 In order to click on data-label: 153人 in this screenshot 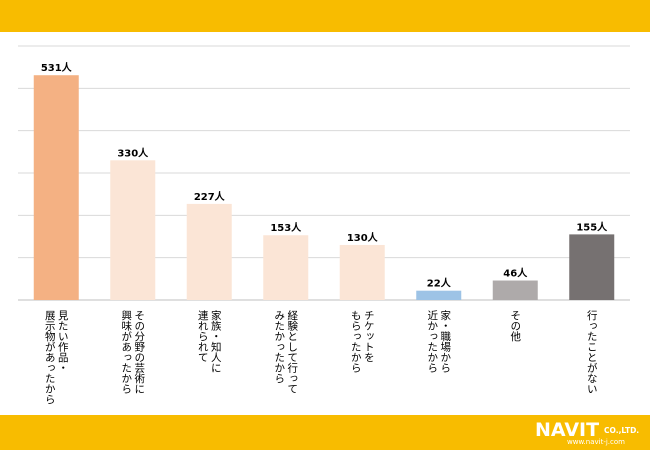, I will do `click(286, 227)`.